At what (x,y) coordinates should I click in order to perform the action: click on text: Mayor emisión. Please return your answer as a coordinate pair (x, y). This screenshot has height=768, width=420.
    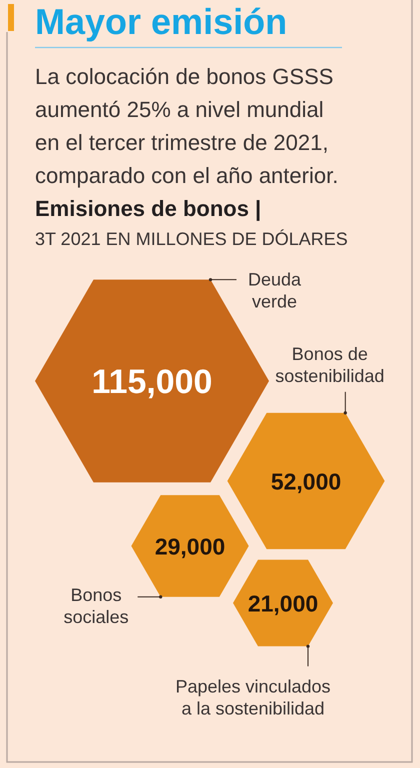
    Looking at the image, I should click on (161, 21).